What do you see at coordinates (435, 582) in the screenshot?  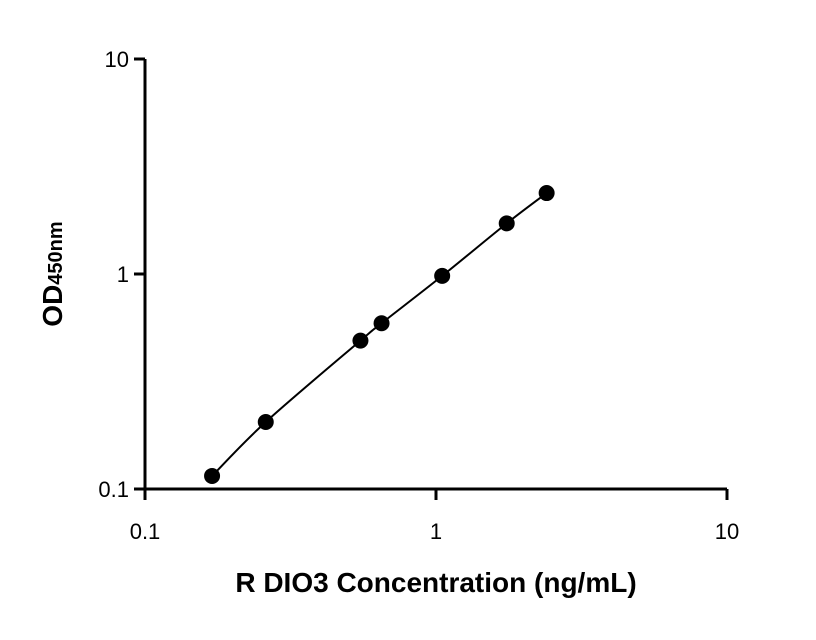 I see `x-axis-title: R DIO3 Concentration (ng/mL)` at bounding box center [435, 582].